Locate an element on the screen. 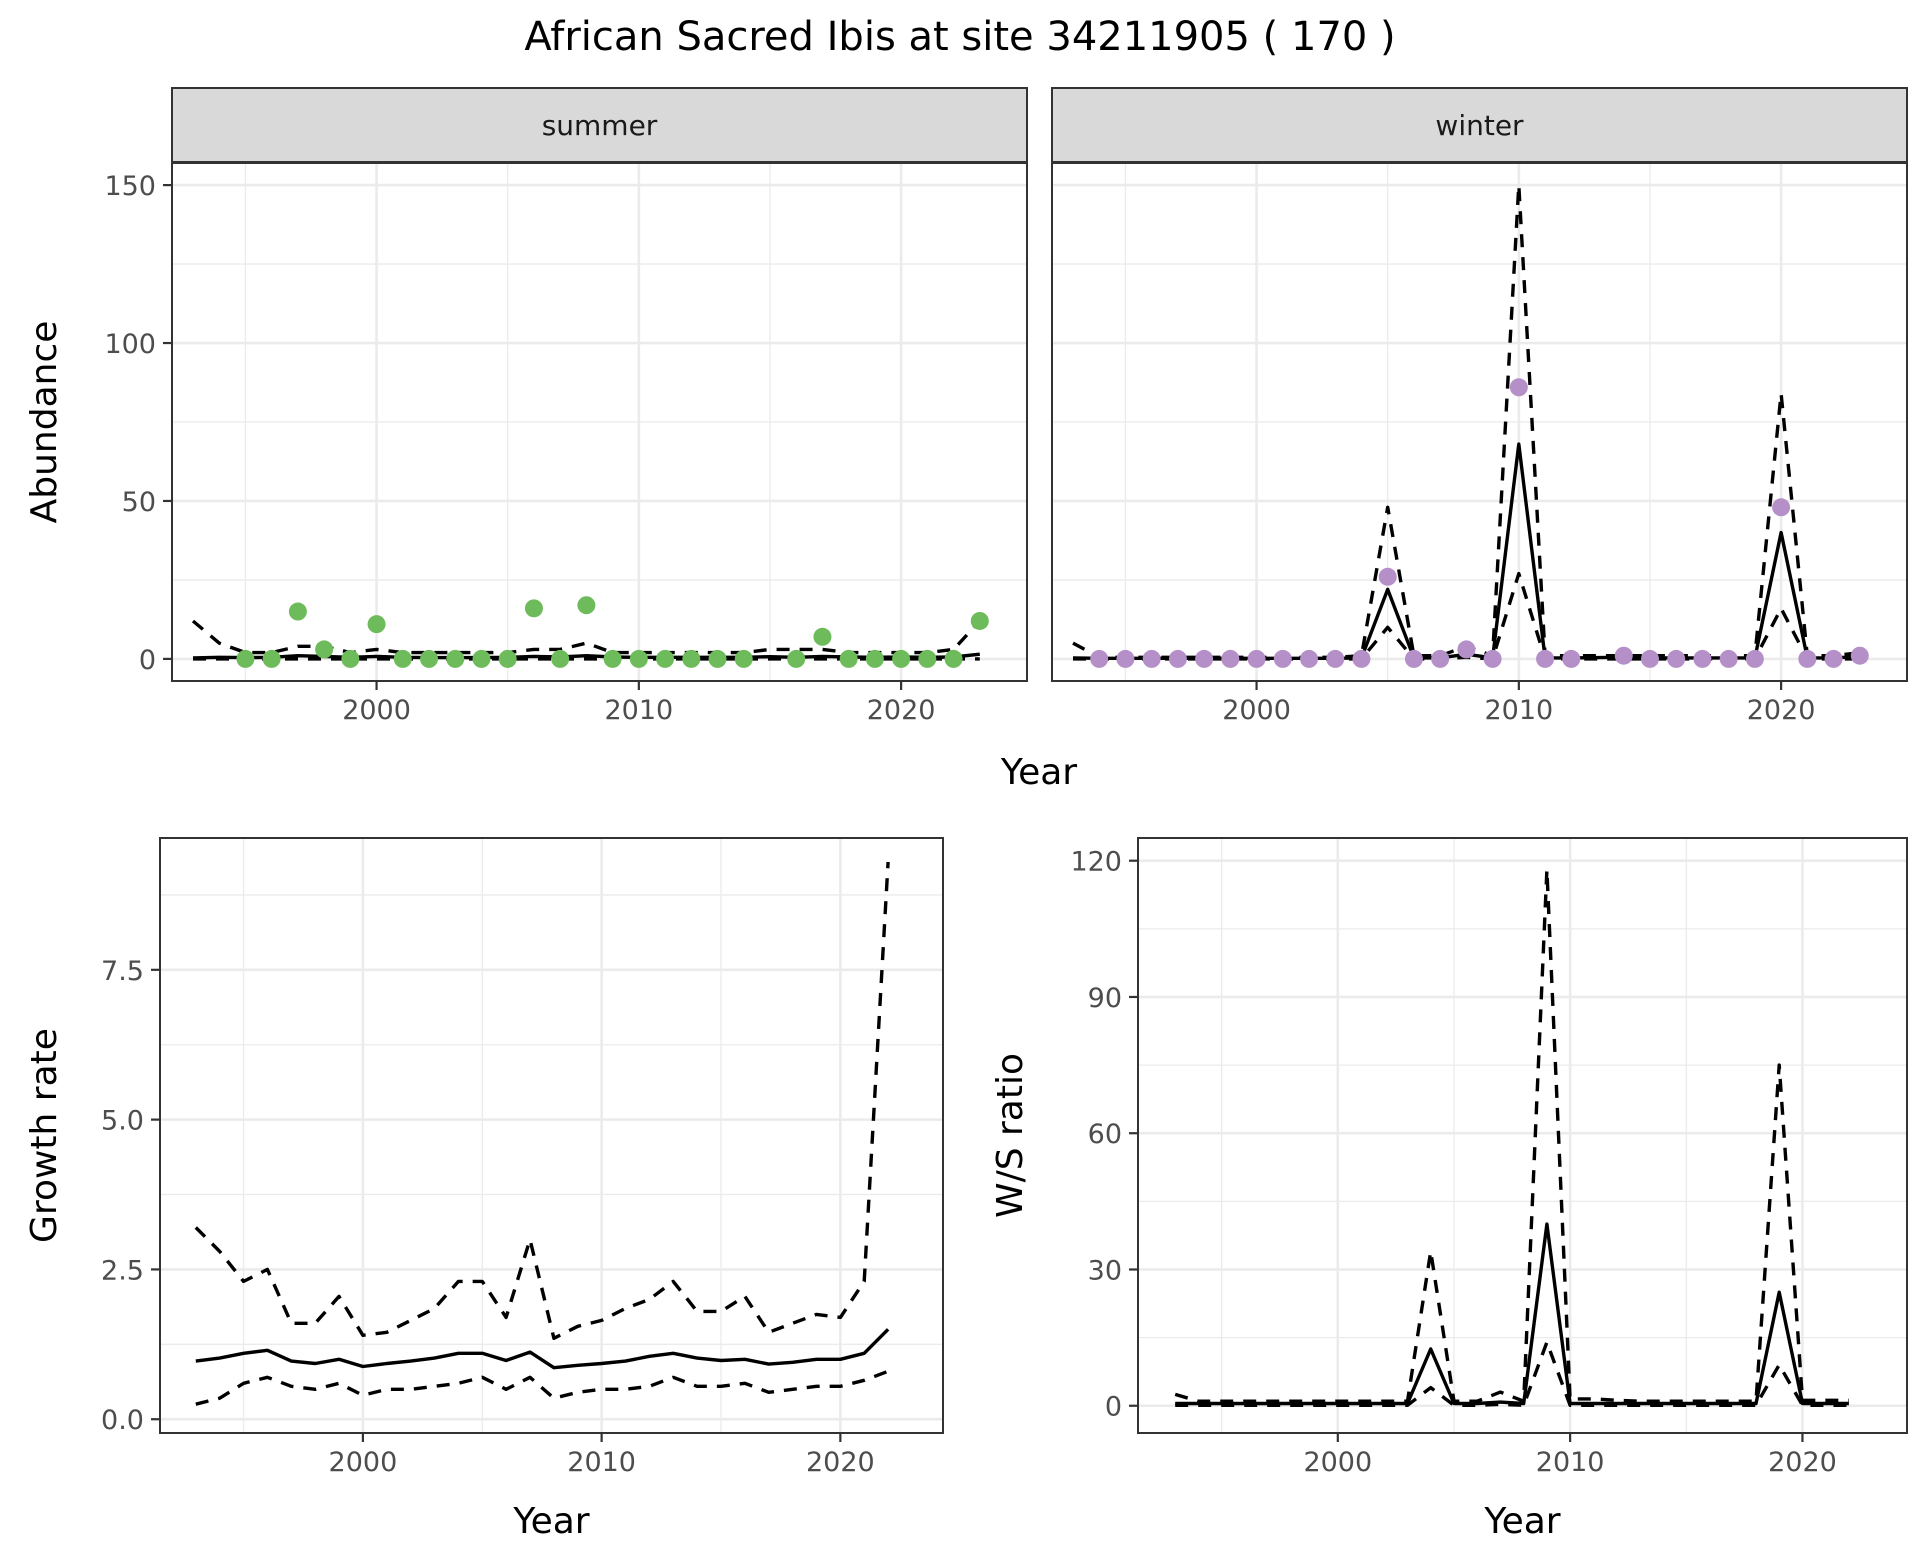 The image size is (1920, 1560). y-axis-title: Abundance is located at coordinates (44, 422).